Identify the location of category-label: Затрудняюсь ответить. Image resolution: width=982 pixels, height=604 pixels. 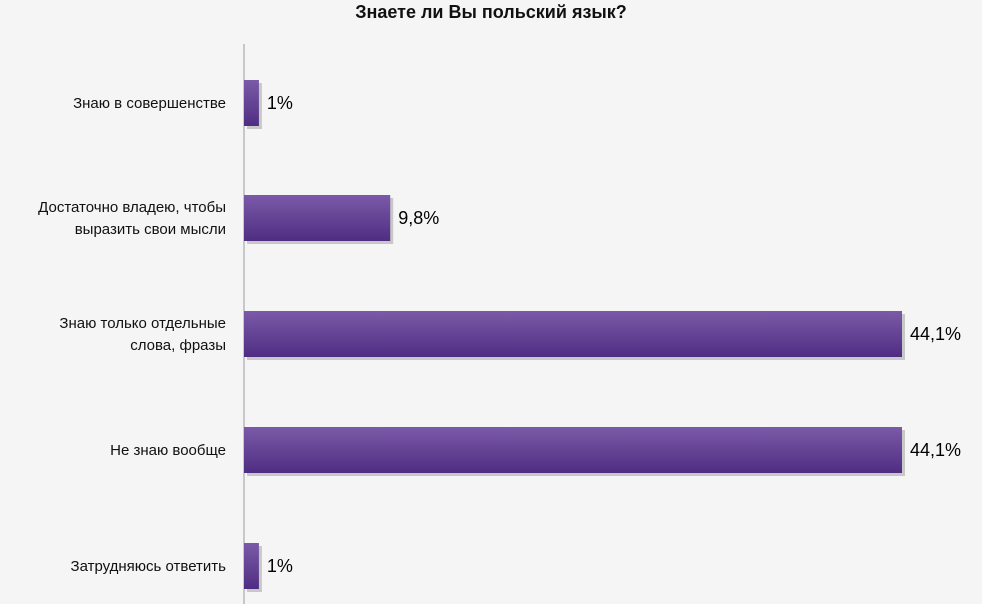
(149, 566).